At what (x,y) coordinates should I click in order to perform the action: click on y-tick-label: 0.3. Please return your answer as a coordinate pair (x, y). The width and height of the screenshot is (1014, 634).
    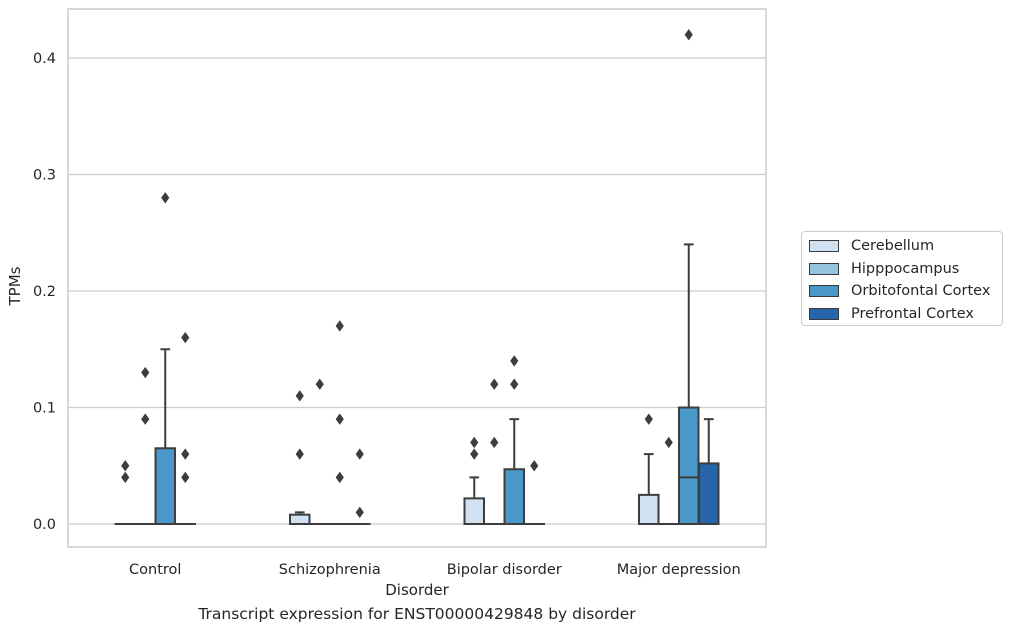
    Looking at the image, I should click on (44, 176).